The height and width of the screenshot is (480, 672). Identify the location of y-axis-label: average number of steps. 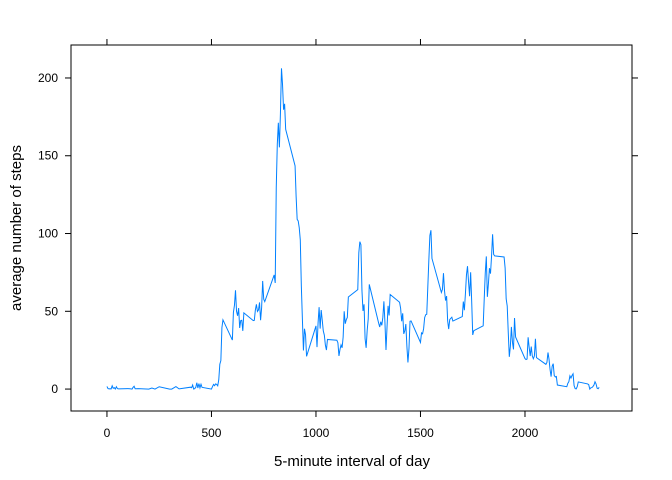
(16, 228).